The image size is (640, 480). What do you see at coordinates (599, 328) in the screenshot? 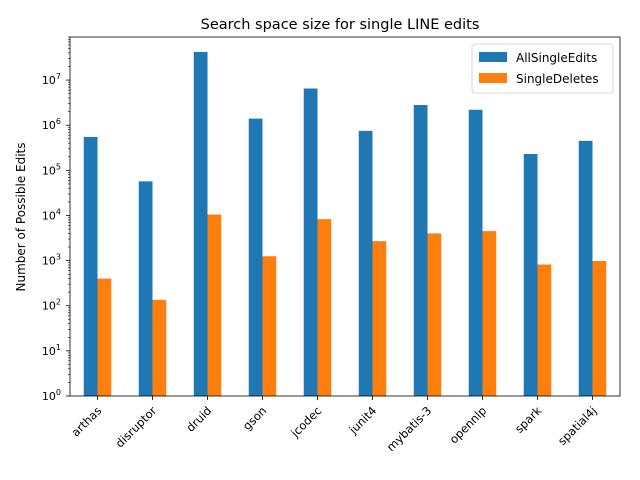
I see `bar-SingleDeletes-spatial4j` at bounding box center [599, 328].